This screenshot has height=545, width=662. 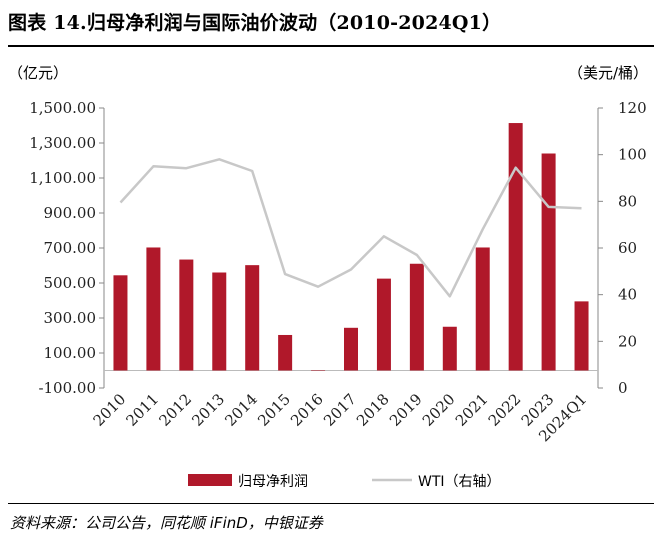 What do you see at coordinates (166, 523) in the screenshot?
I see `source-note: 资料来源：公司公告，同花顺 iFinD，中银证券` at bounding box center [166, 523].